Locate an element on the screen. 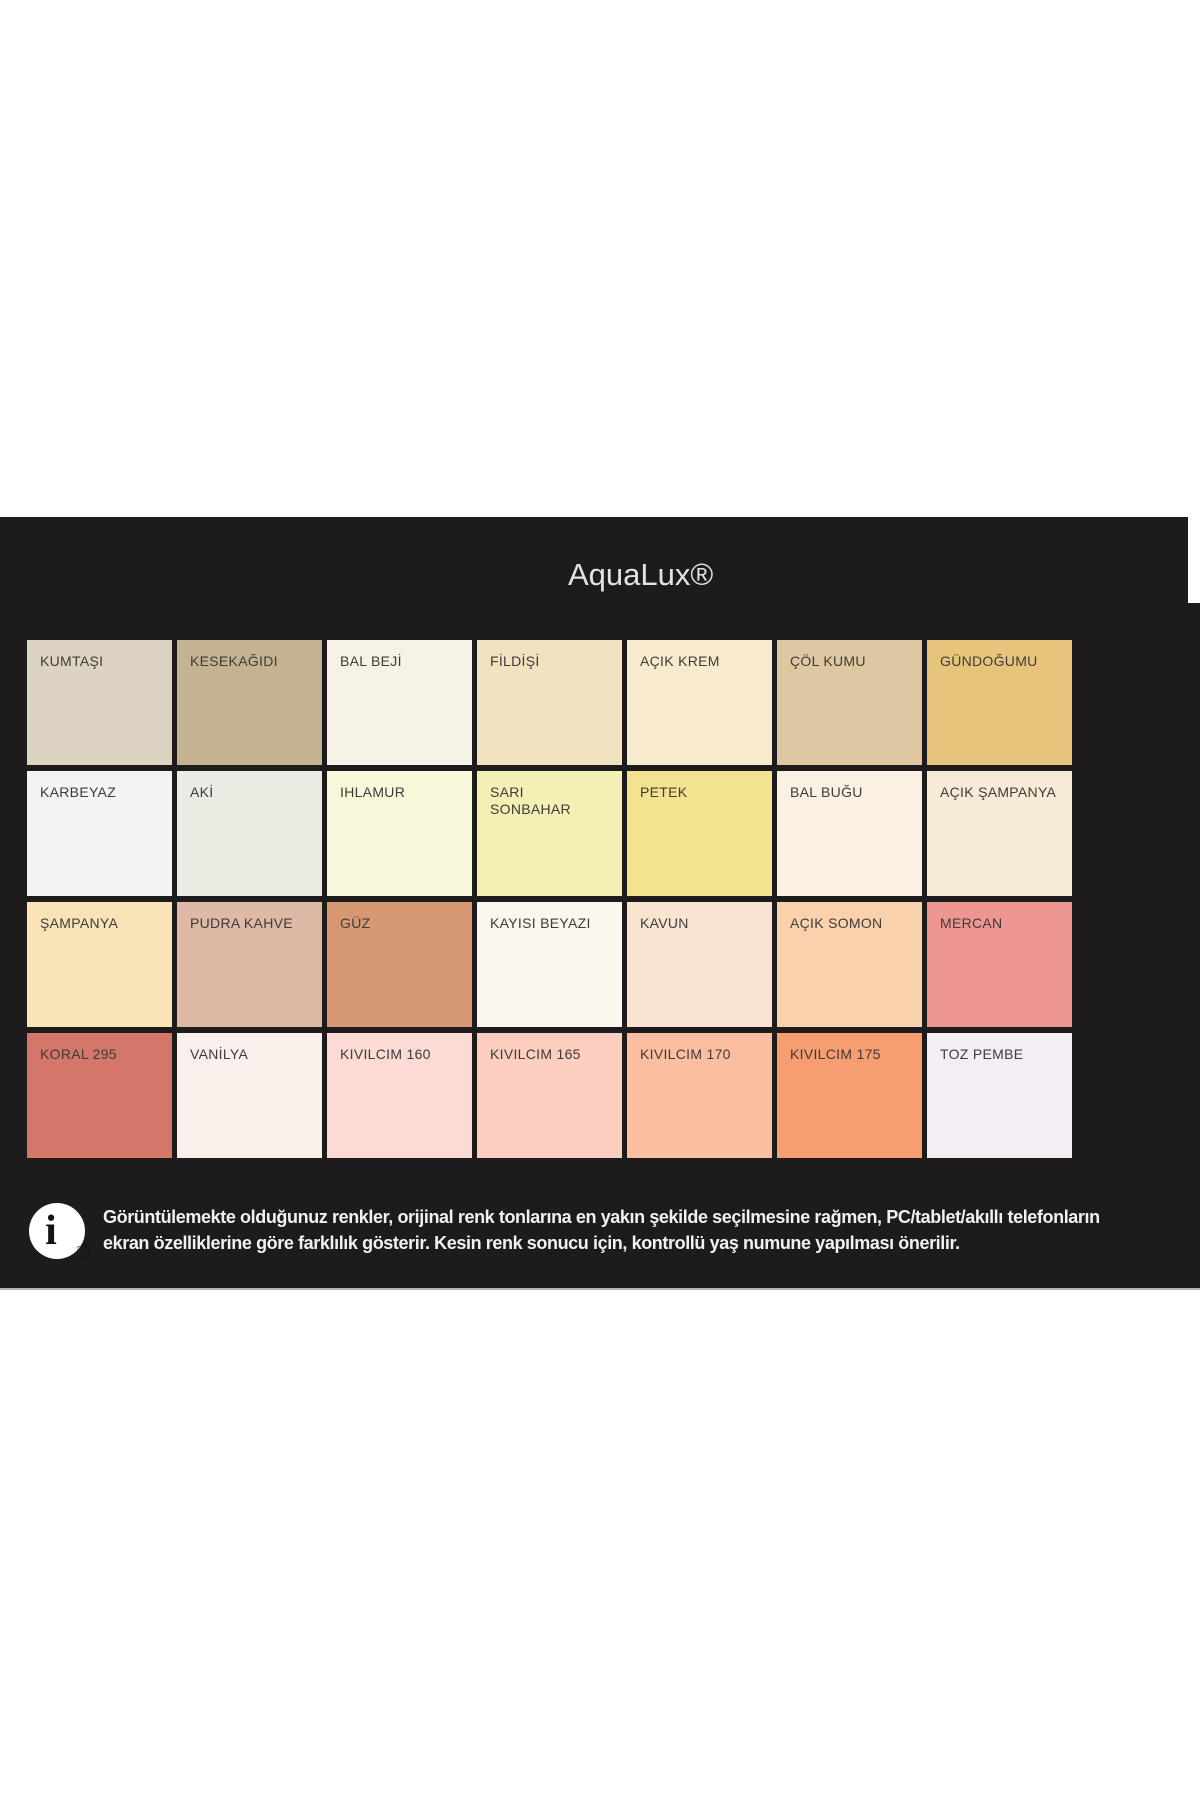 This screenshot has height=1800, width=1200. swatch-çöl-kumu: ÇÖL KUMU is located at coordinates (849, 702).